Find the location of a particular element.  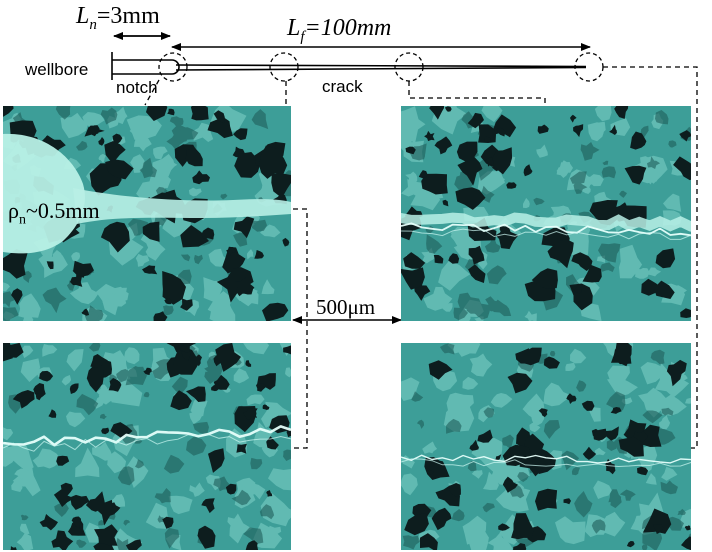

notch-label: notch is located at coordinates (137, 87).